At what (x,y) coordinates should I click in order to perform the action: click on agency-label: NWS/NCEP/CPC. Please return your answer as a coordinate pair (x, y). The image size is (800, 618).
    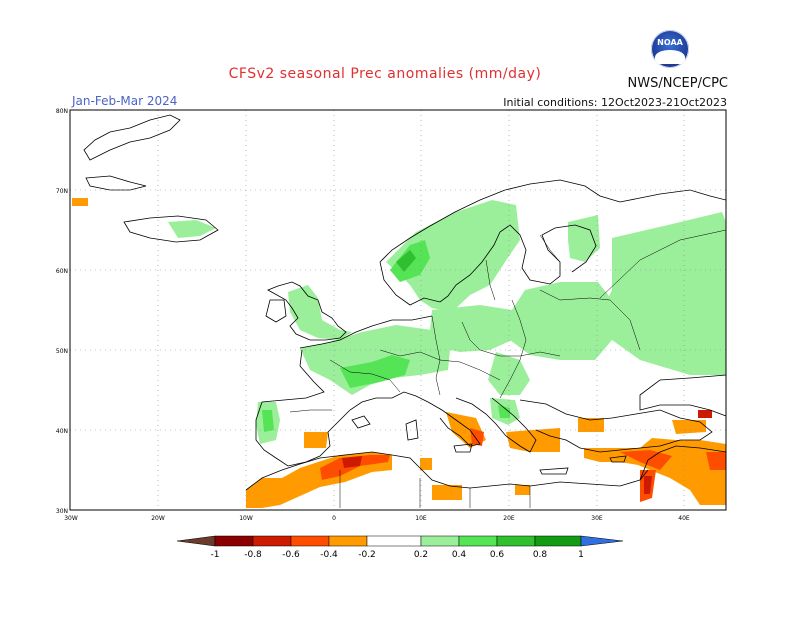
    Looking at the image, I should click on (677, 83).